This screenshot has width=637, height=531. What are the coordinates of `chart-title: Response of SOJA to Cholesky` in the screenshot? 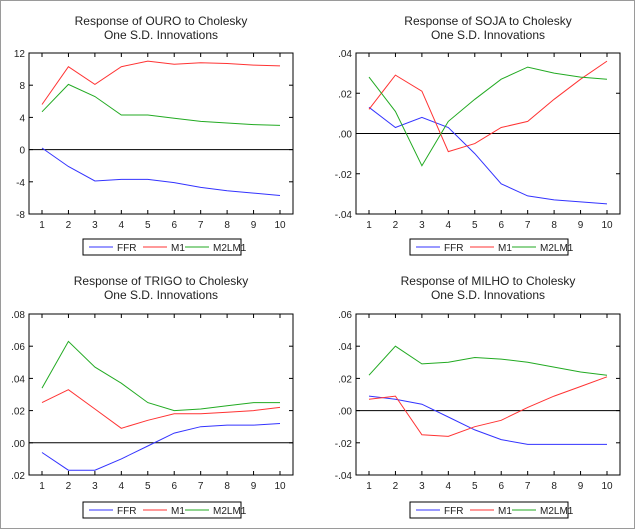 It's located at (487, 21).